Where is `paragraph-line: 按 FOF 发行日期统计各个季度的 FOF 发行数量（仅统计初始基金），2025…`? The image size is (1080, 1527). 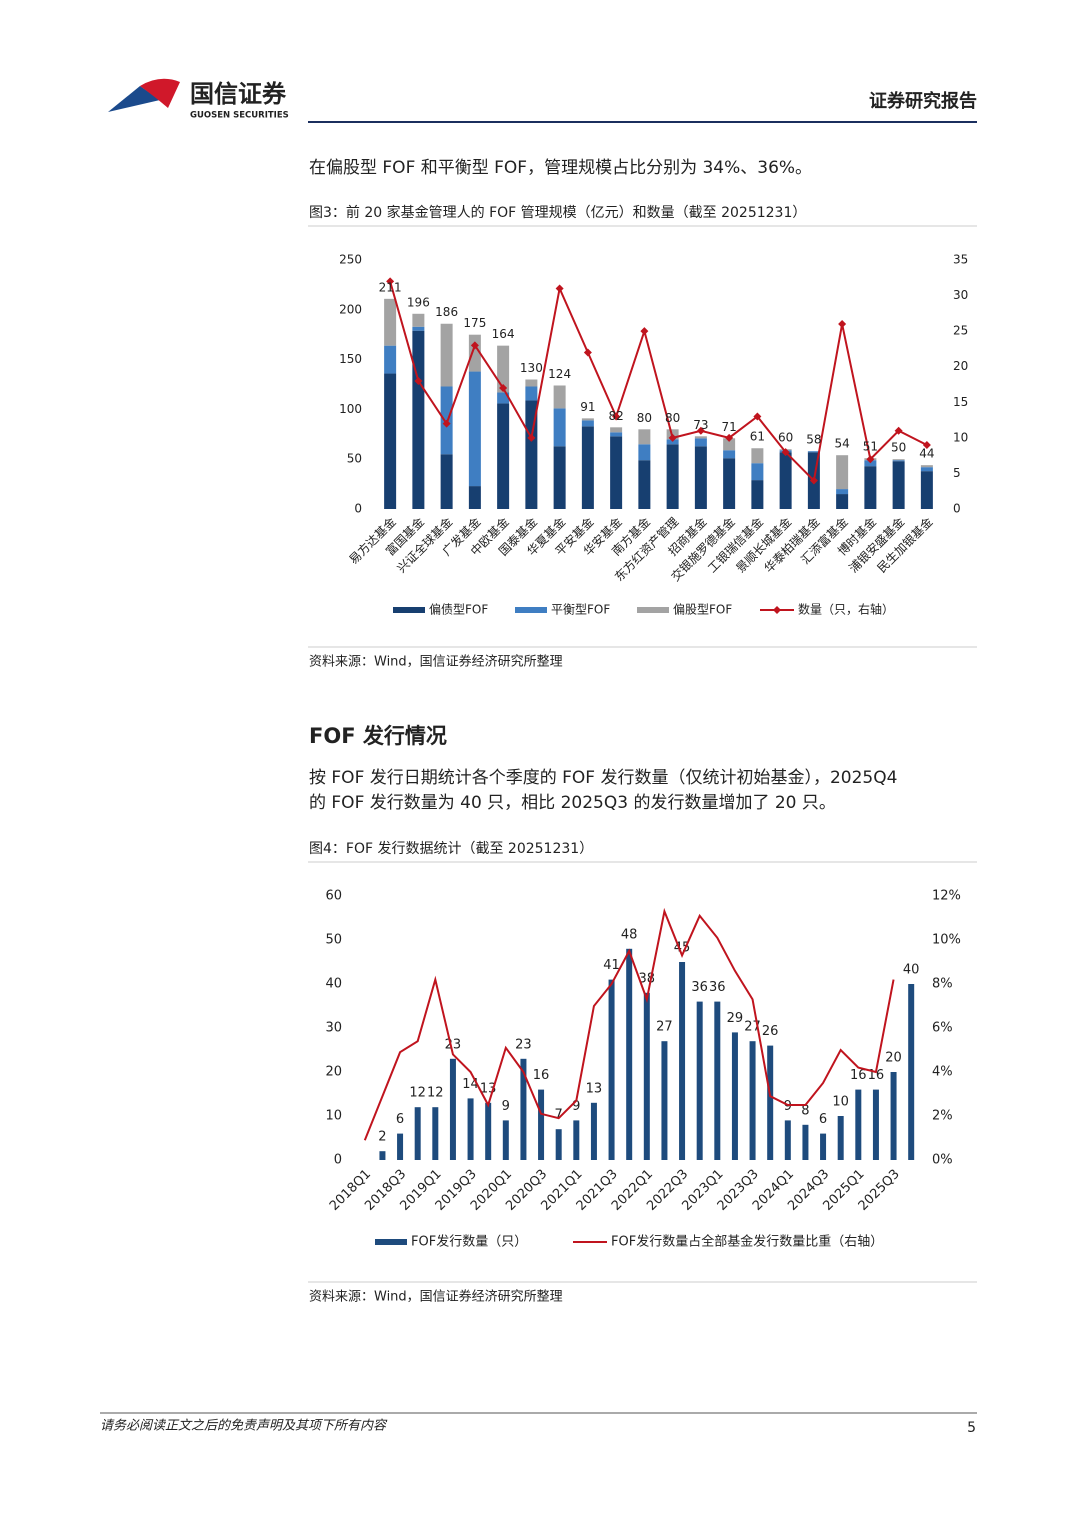
paragraph-line: 按 FOF 发行日期统计各个季度的 FOF 发行数量（仅统计初始基金），2025… is located at coordinates (603, 778).